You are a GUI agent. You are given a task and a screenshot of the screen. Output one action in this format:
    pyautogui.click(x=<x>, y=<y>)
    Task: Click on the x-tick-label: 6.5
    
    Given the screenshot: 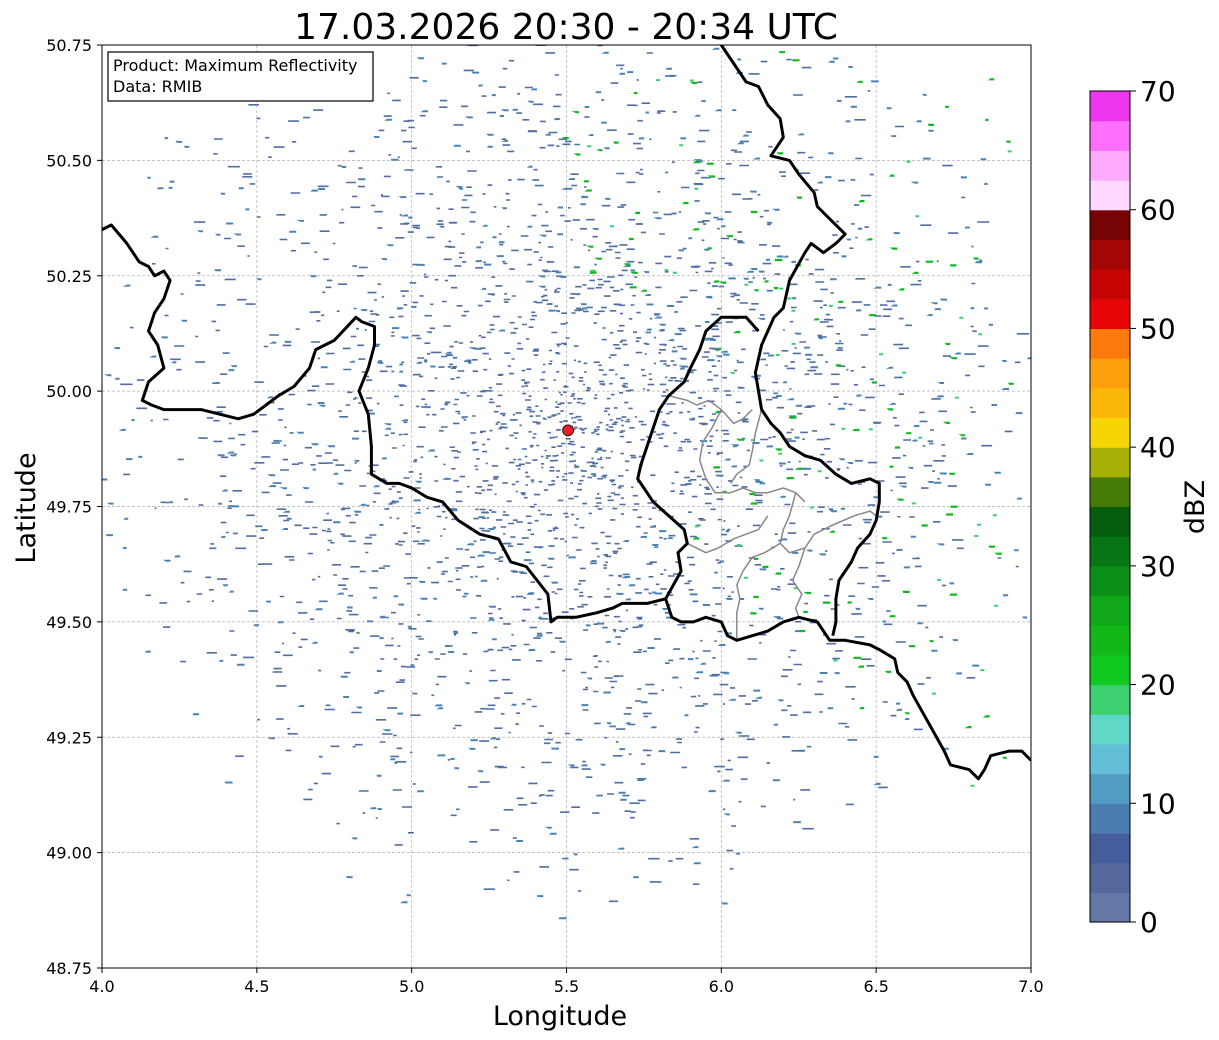 What is the action you would take?
    pyautogui.click(x=875, y=986)
    